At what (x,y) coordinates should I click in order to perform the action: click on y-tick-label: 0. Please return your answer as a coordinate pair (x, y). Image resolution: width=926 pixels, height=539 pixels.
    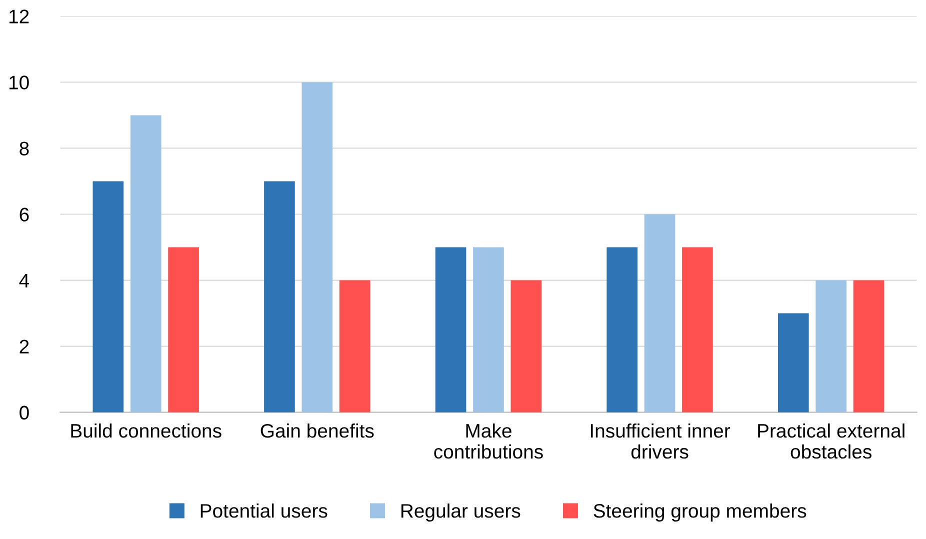
    Looking at the image, I should click on (24, 413).